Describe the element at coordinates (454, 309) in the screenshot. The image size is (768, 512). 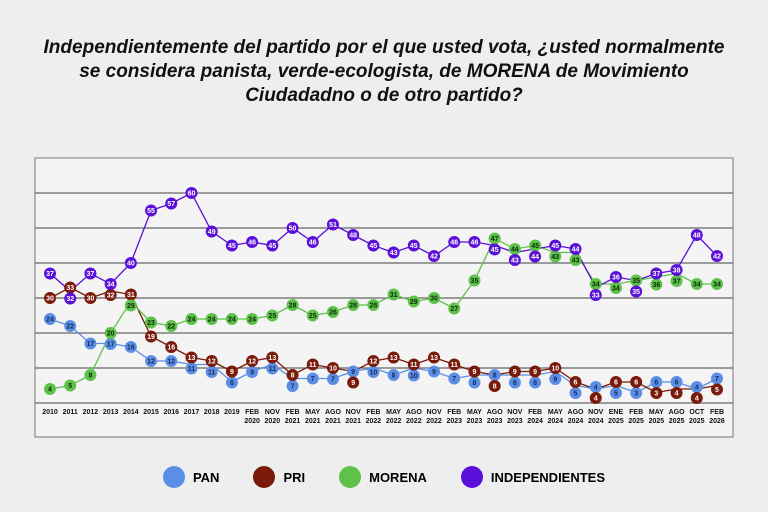
I see `data-label-morena: 27` at that location.